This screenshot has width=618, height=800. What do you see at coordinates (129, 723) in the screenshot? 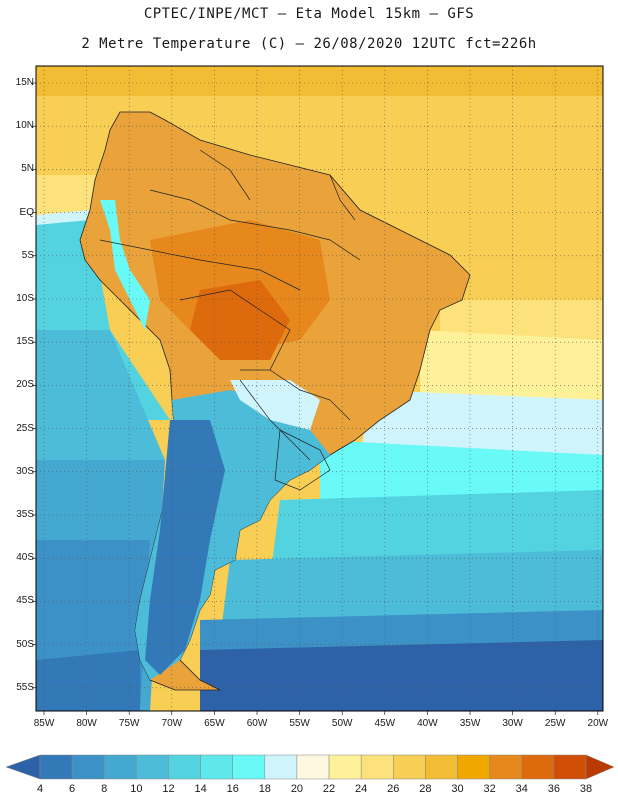
I see `lon-label: 75W` at bounding box center [129, 723].